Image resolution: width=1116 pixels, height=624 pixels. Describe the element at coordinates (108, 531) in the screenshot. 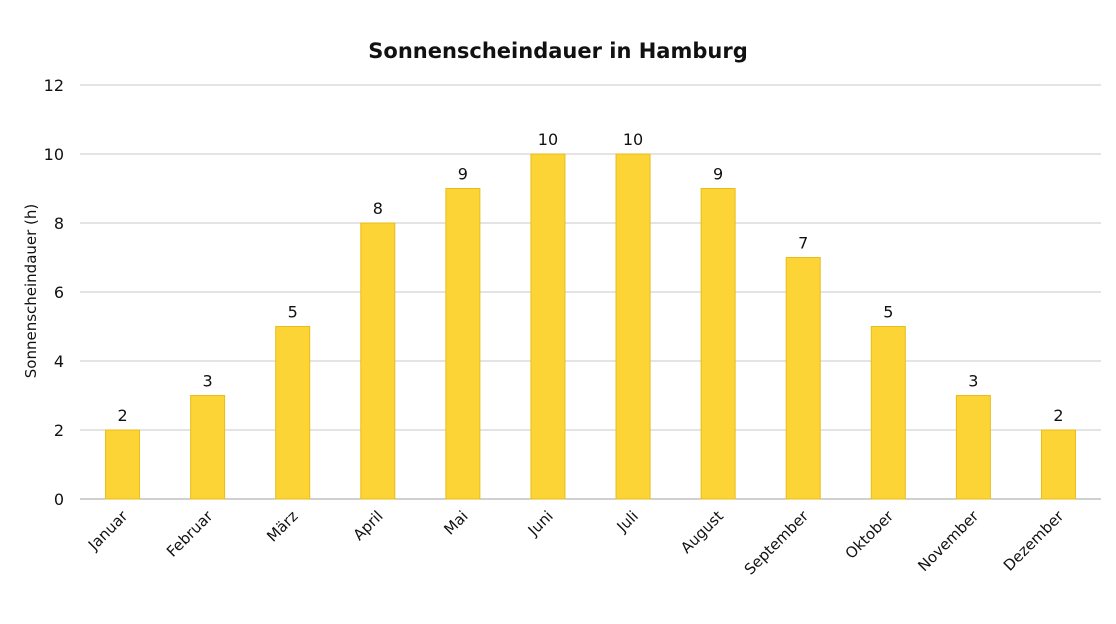

I see `x-tick-label: Januar` at that location.